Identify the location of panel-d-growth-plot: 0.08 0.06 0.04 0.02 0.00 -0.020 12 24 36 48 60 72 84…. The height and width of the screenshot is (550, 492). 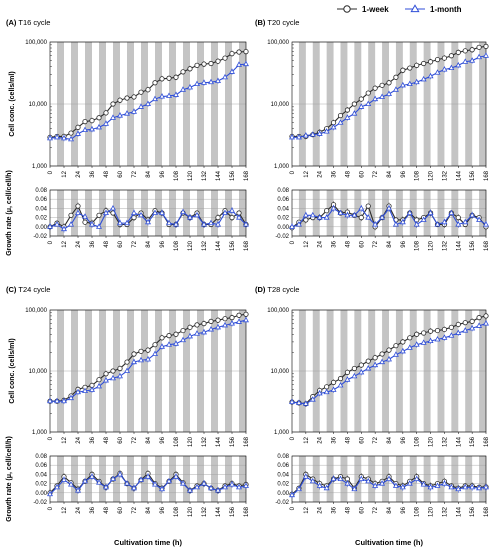
(382, 485).